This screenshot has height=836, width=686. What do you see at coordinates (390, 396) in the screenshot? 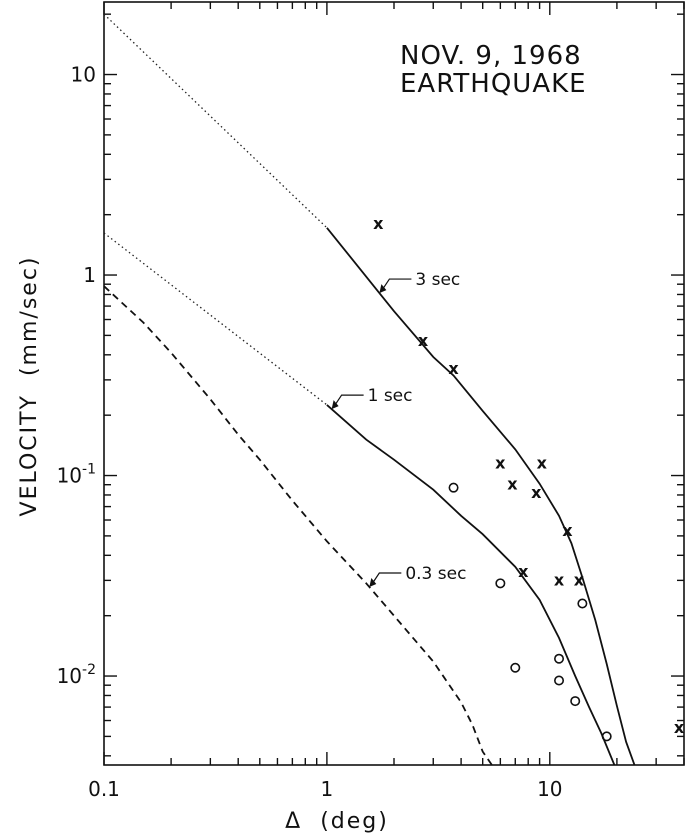
I see `annotation-label: 1 sec` at bounding box center [390, 396].